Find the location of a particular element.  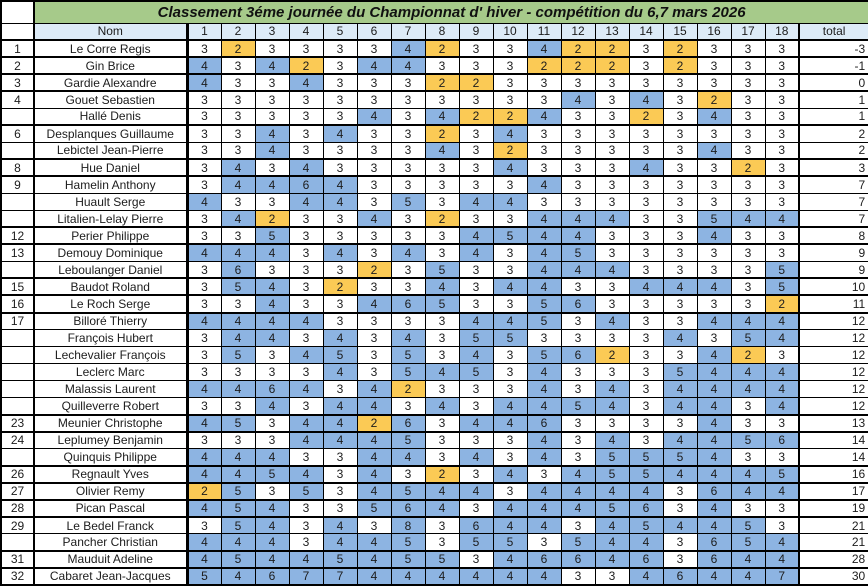

score-cell-hole-9: 4 is located at coordinates (476, 491).